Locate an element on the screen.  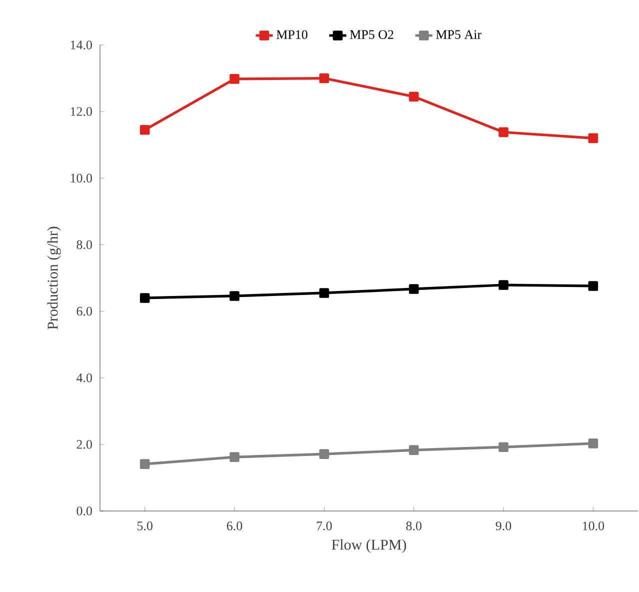
legend-label: MP10 is located at coordinates (292, 34).